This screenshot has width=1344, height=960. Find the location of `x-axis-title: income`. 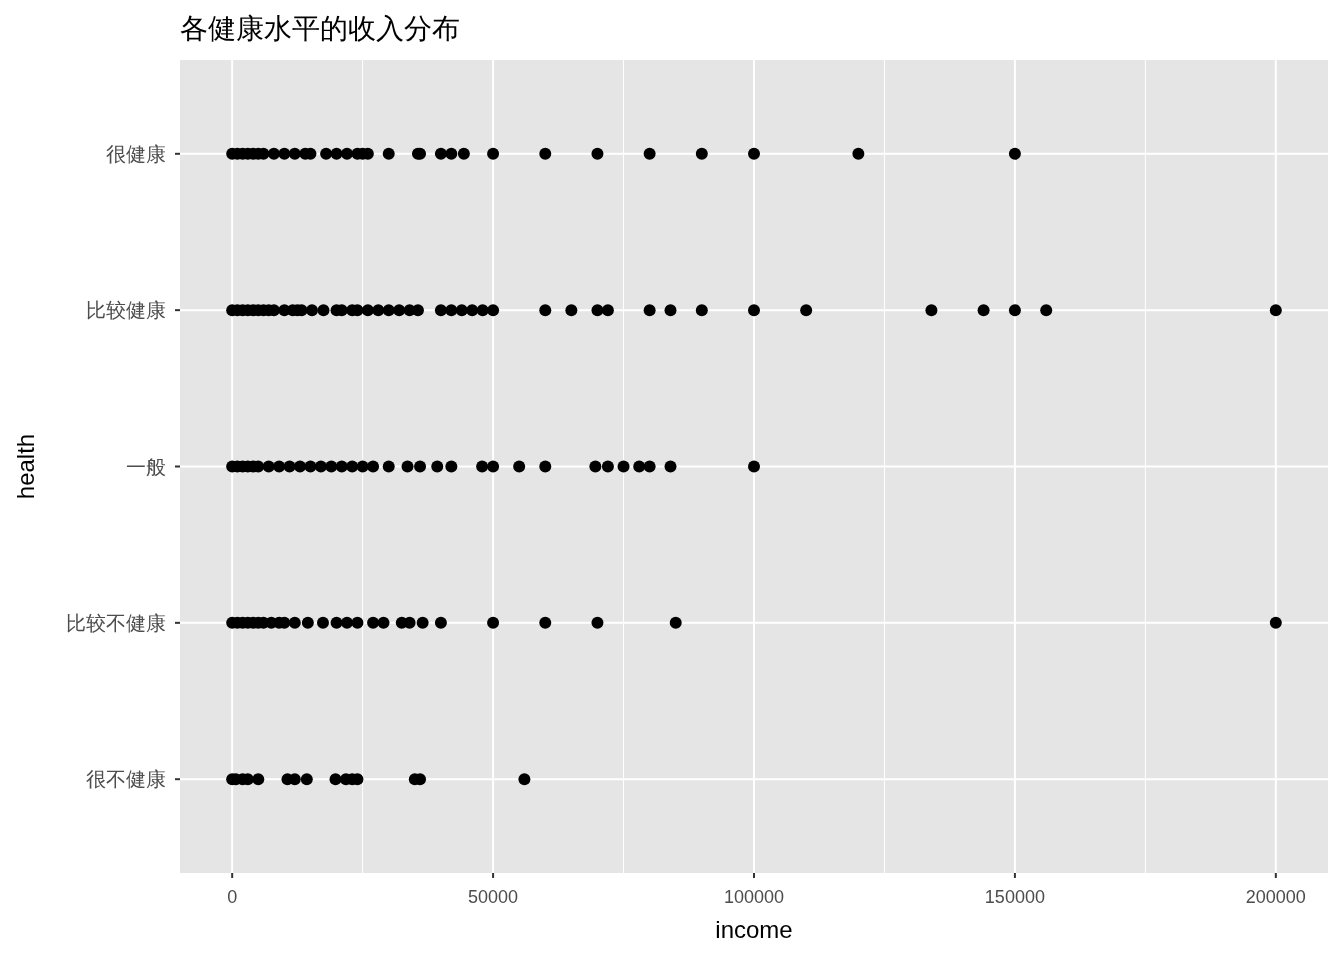

x-axis-title: income is located at coordinates (754, 929).